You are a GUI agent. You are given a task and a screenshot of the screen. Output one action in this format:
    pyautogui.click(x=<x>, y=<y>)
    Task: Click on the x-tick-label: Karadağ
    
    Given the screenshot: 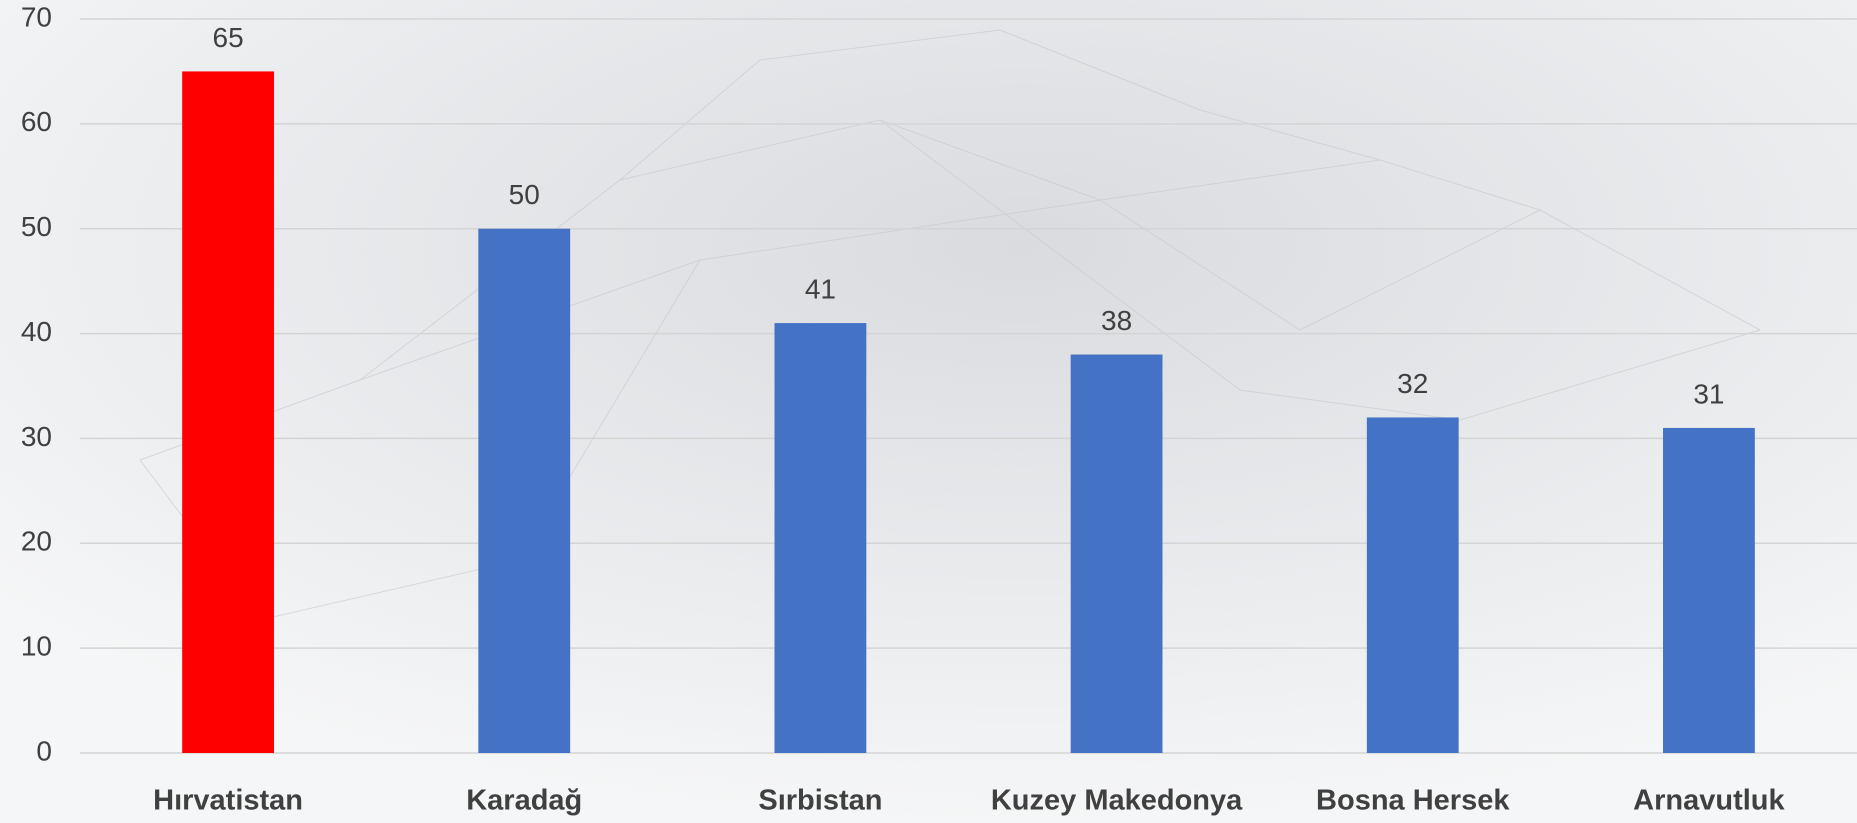 What is the action you would take?
    pyautogui.click(x=524, y=801)
    